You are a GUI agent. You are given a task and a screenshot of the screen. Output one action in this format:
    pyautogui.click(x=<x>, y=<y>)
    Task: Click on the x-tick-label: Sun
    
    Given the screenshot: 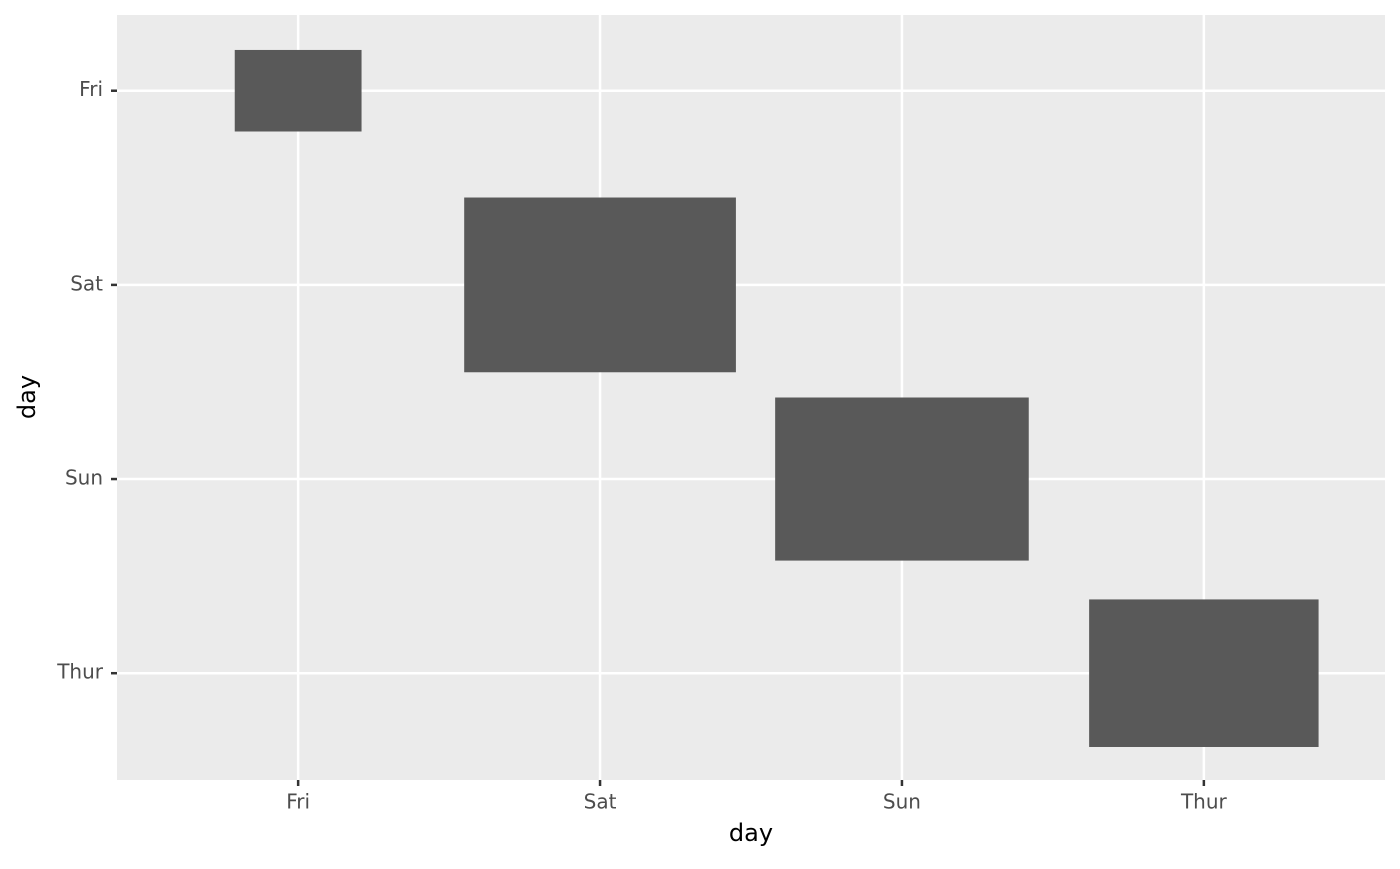 What is the action you would take?
    pyautogui.click(x=902, y=802)
    